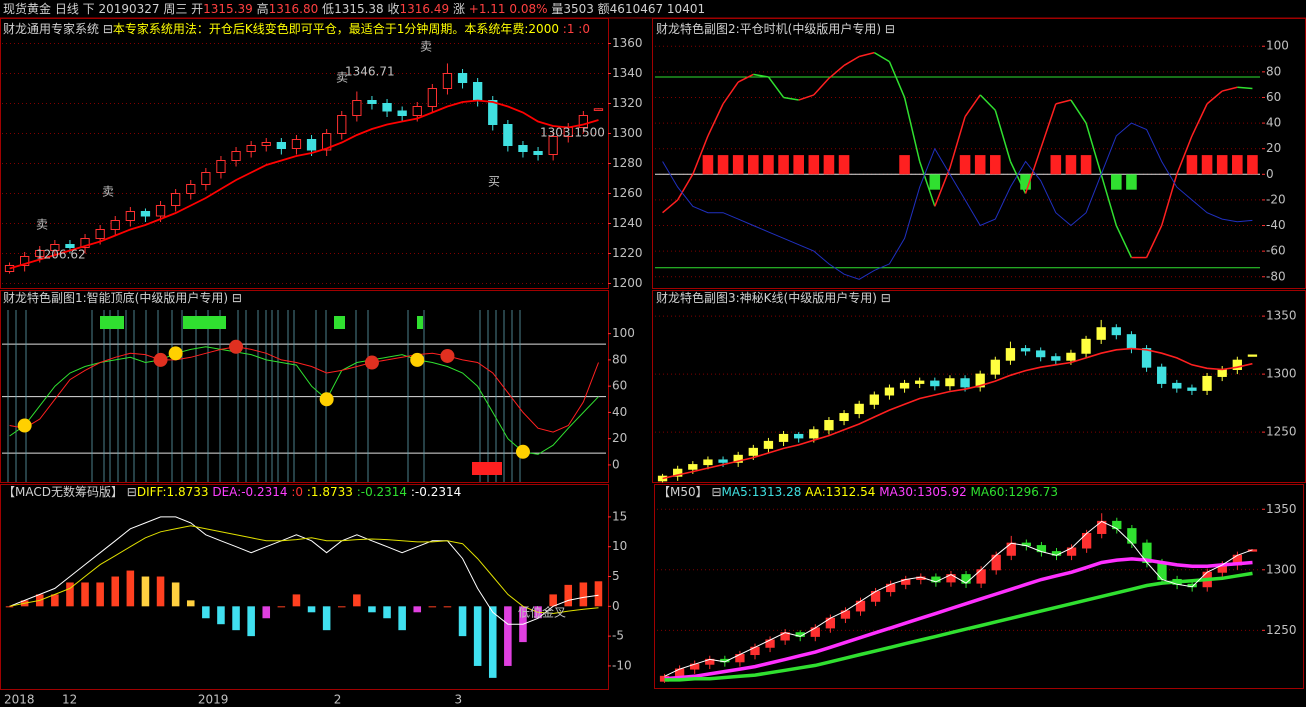 This screenshot has height=707, width=1306. I want to click on x-tick-label: 2019, so click(213, 700).